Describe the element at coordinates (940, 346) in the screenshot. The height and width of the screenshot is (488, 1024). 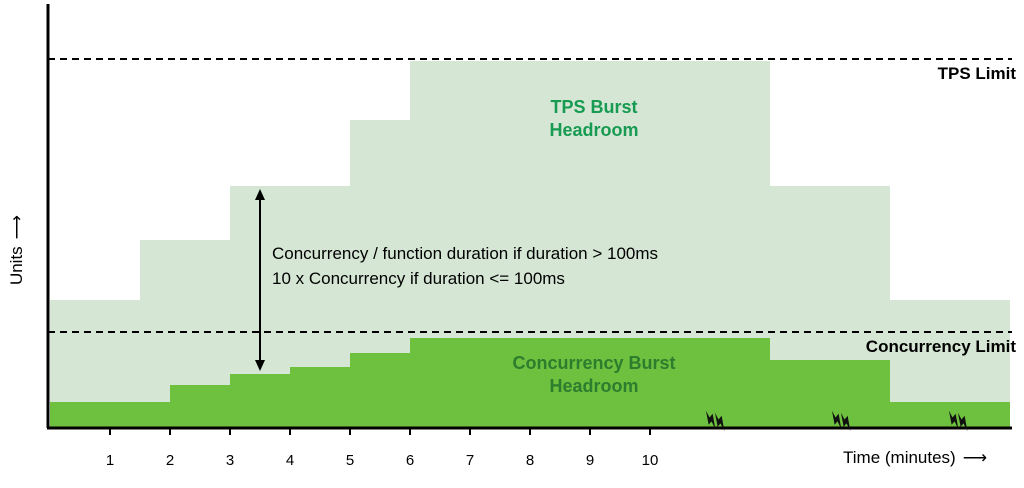
I see `concurrency-limit-label: Concurrency Limit` at that location.